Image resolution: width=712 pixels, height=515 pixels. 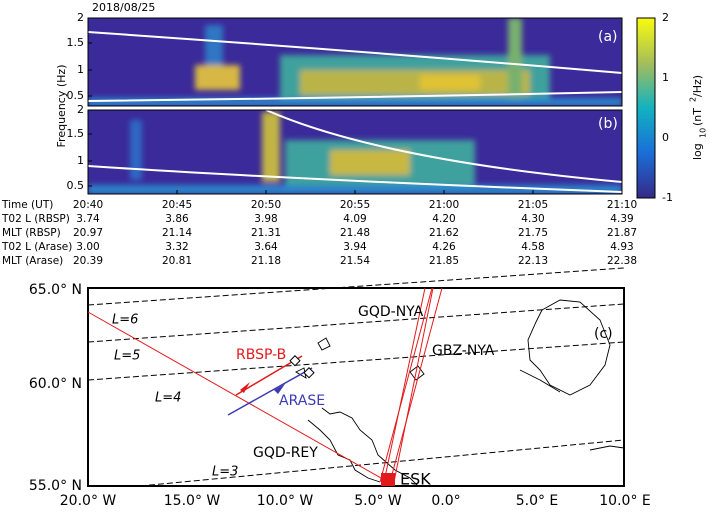 I want to click on lat-label: 55.0° N, so click(x=55, y=486).